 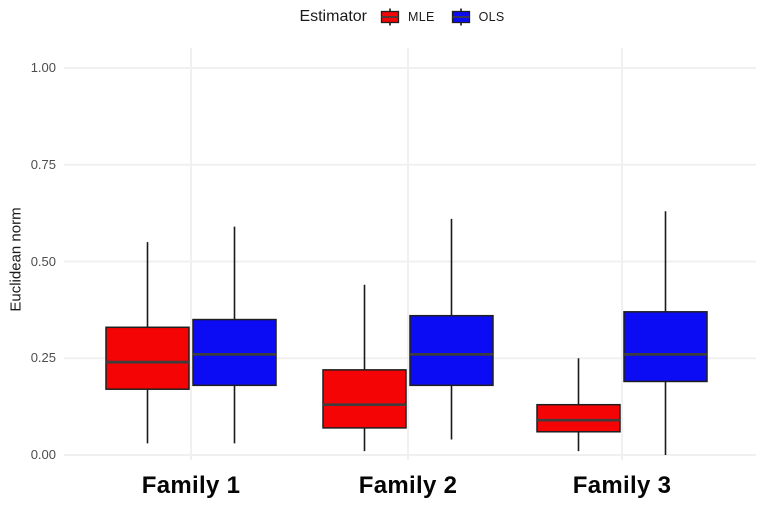 What do you see at coordinates (43, 261) in the screenshot?
I see `y-tick-label: 0.50` at bounding box center [43, 261].